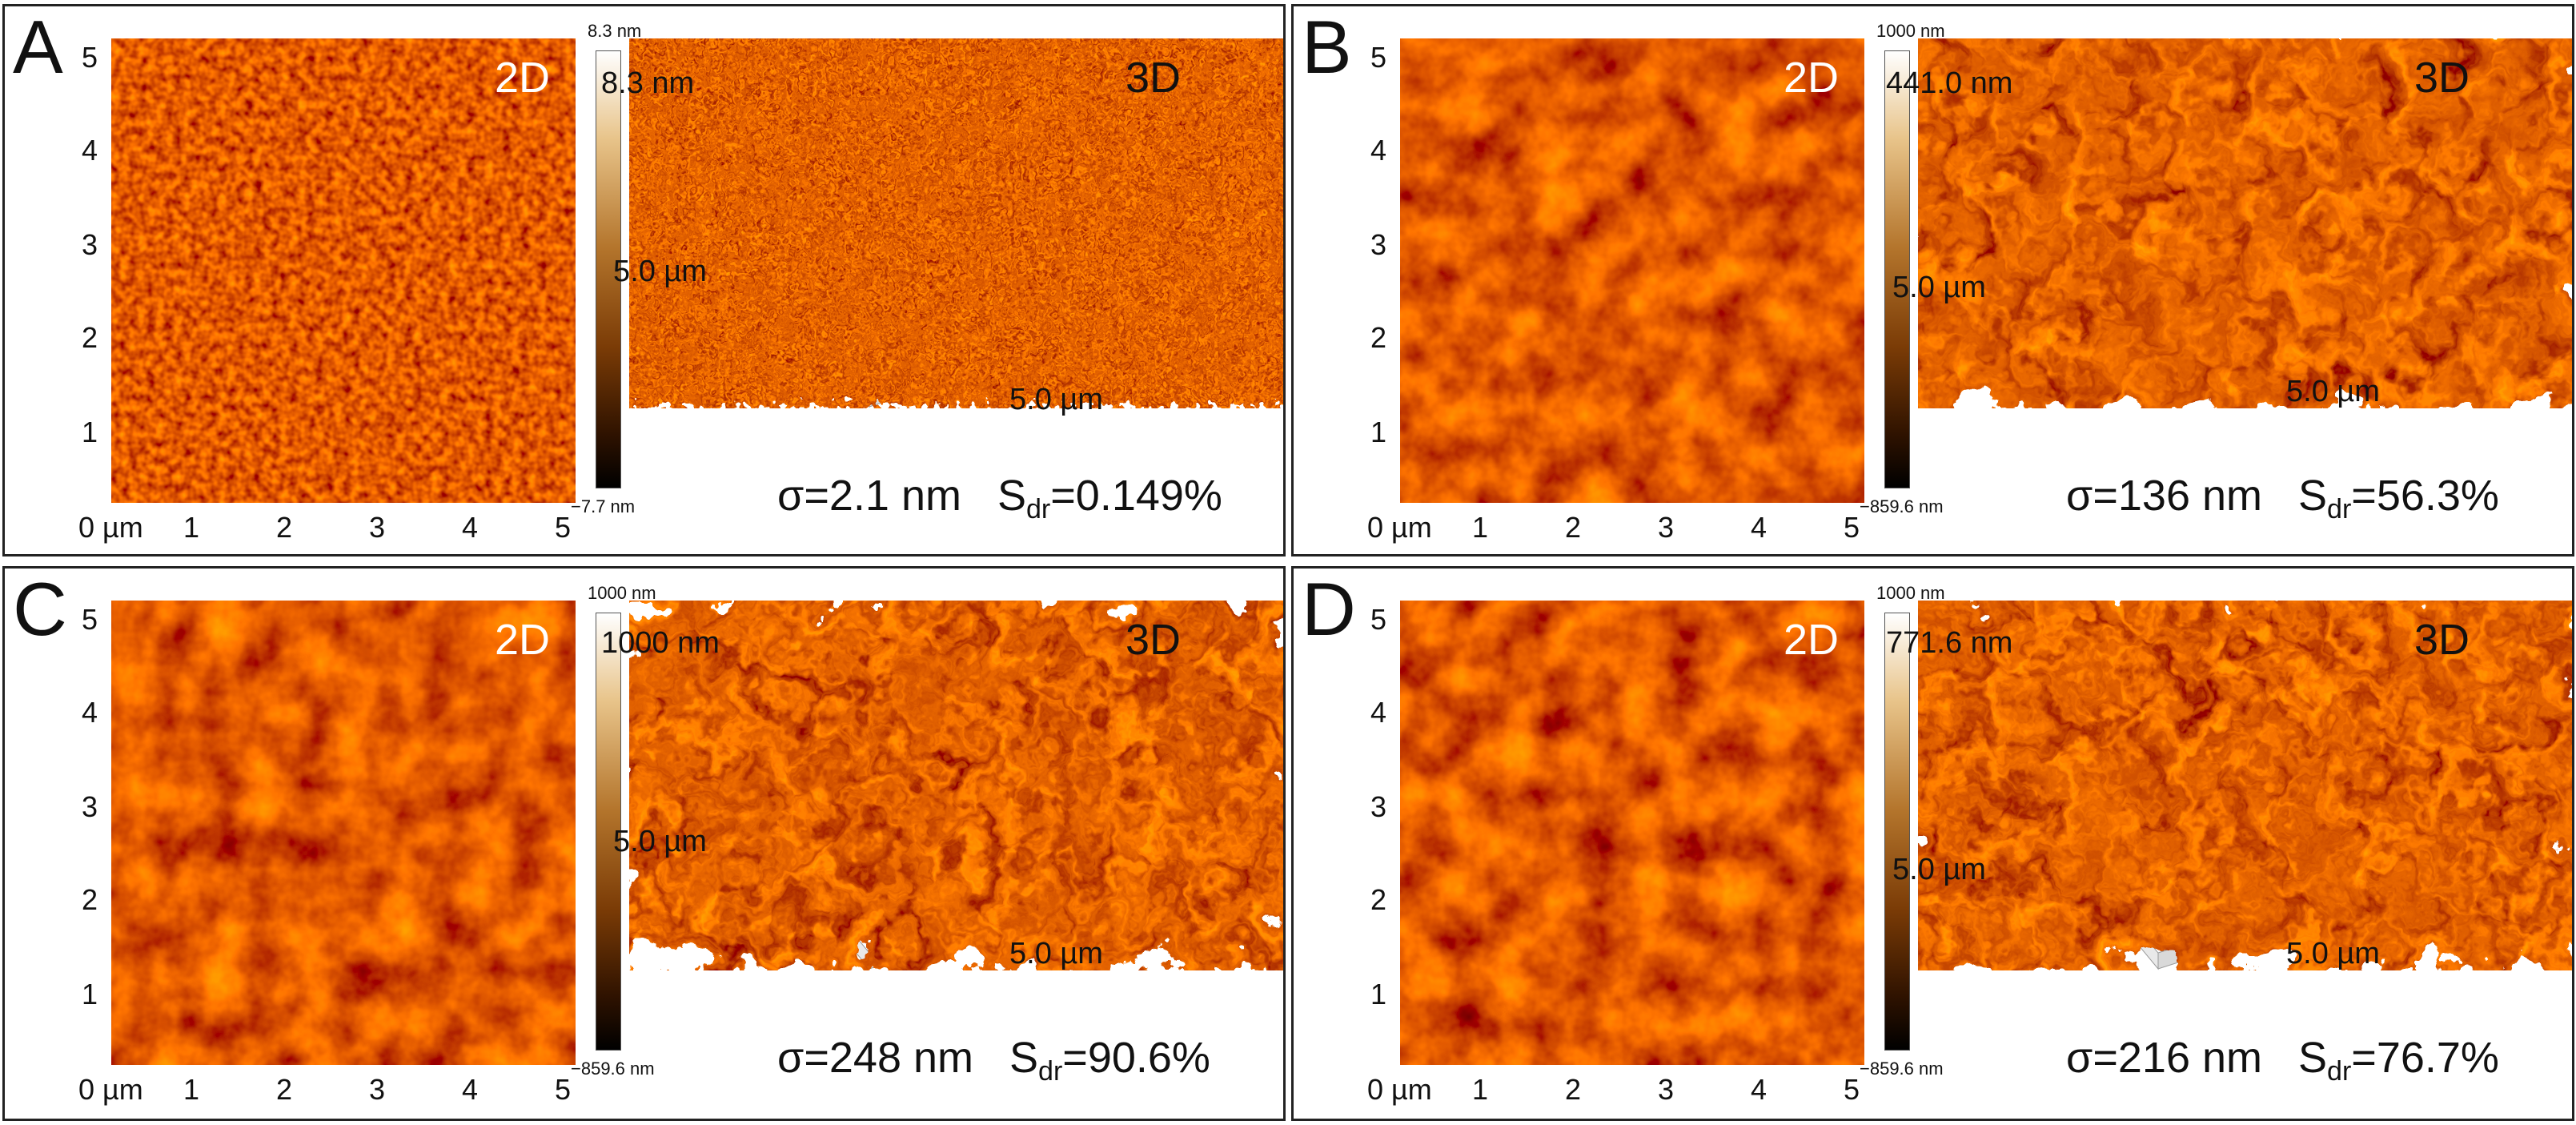  What do you see at coordinates (648, 83) in the screenshot?
I see `z-height-label: 8.3 nm` at bounding box center [648, 83].